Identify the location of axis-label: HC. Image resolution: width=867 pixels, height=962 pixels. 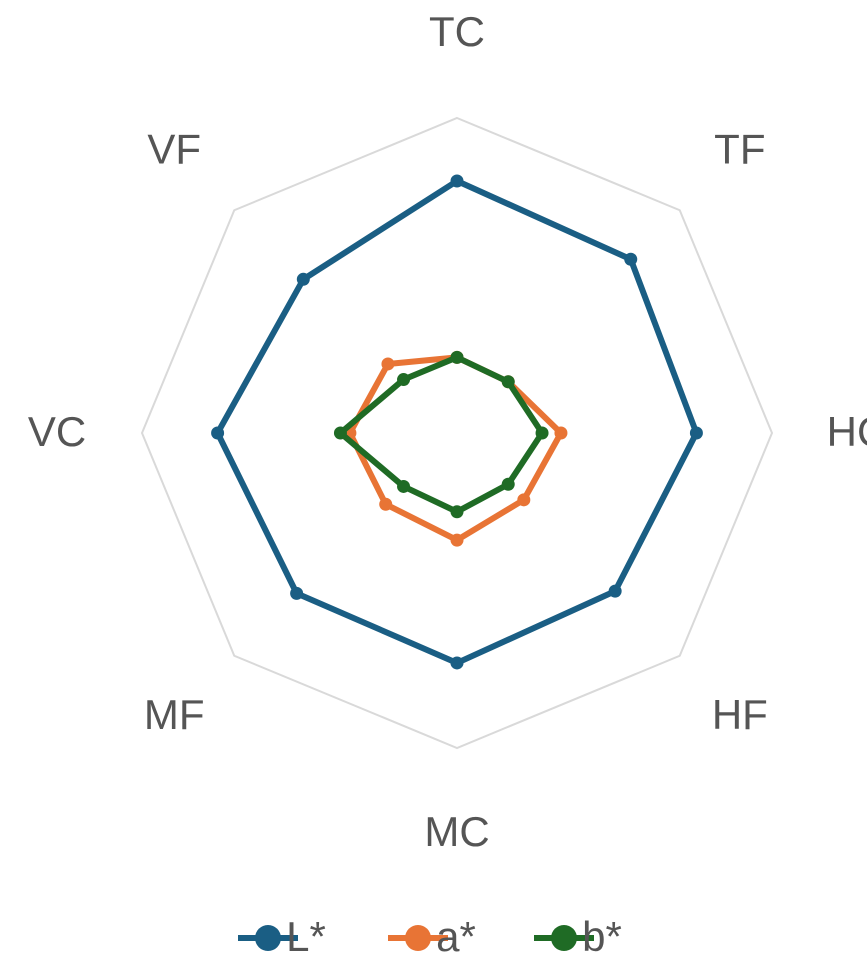
(847, 431).